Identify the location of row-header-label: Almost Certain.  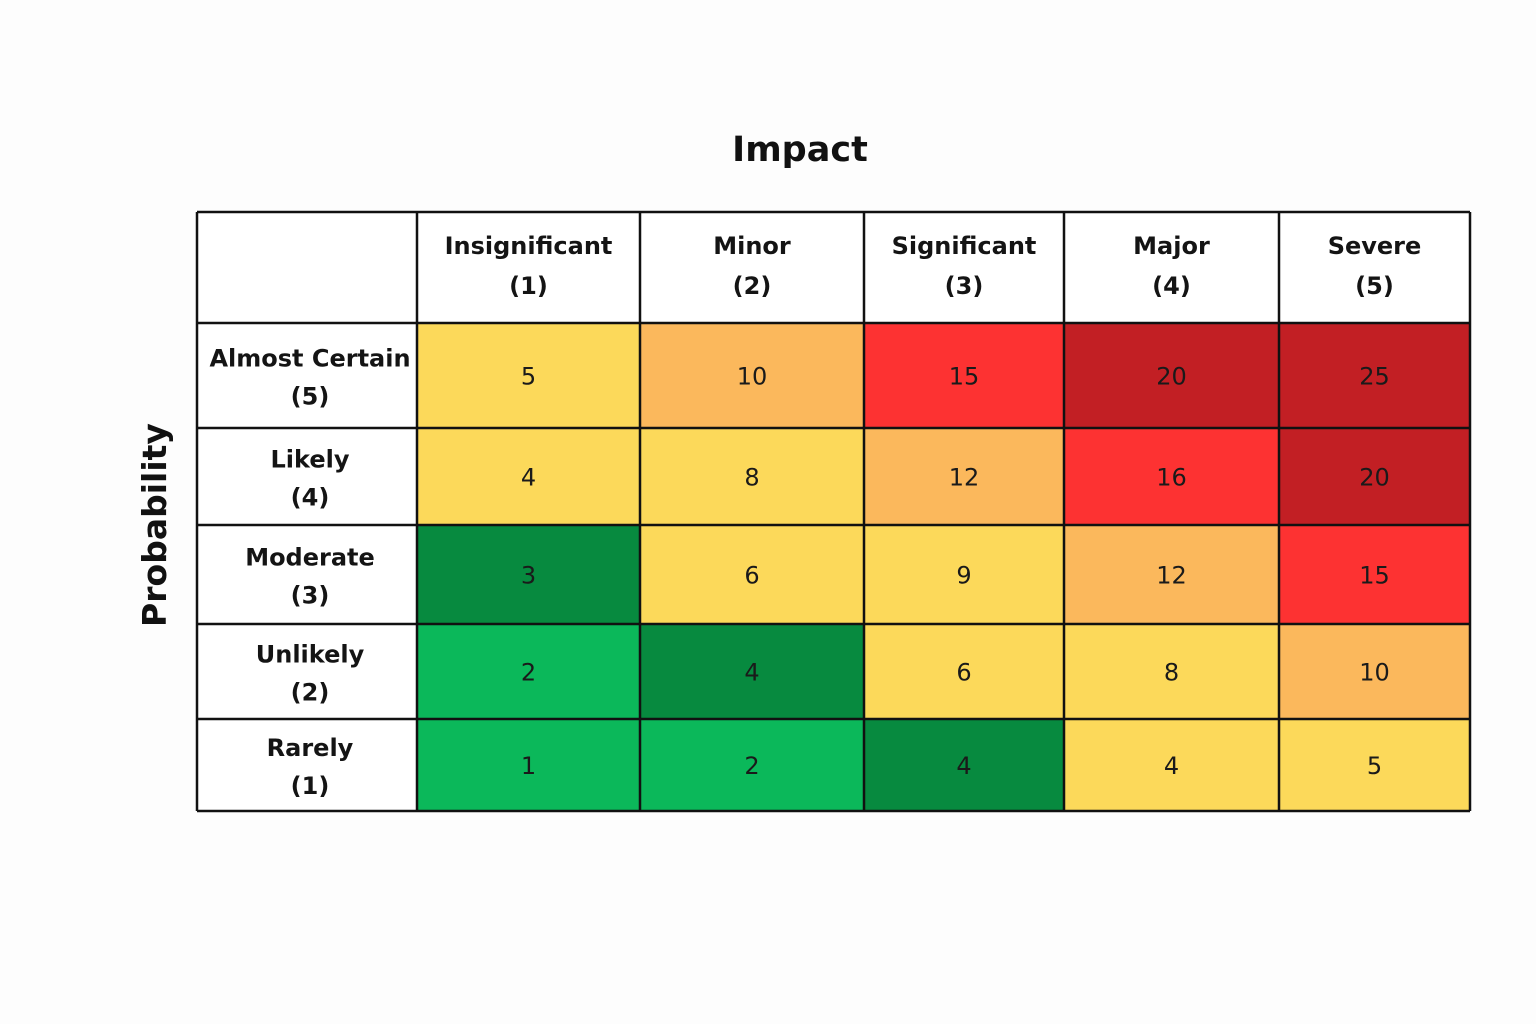
(309, 359).